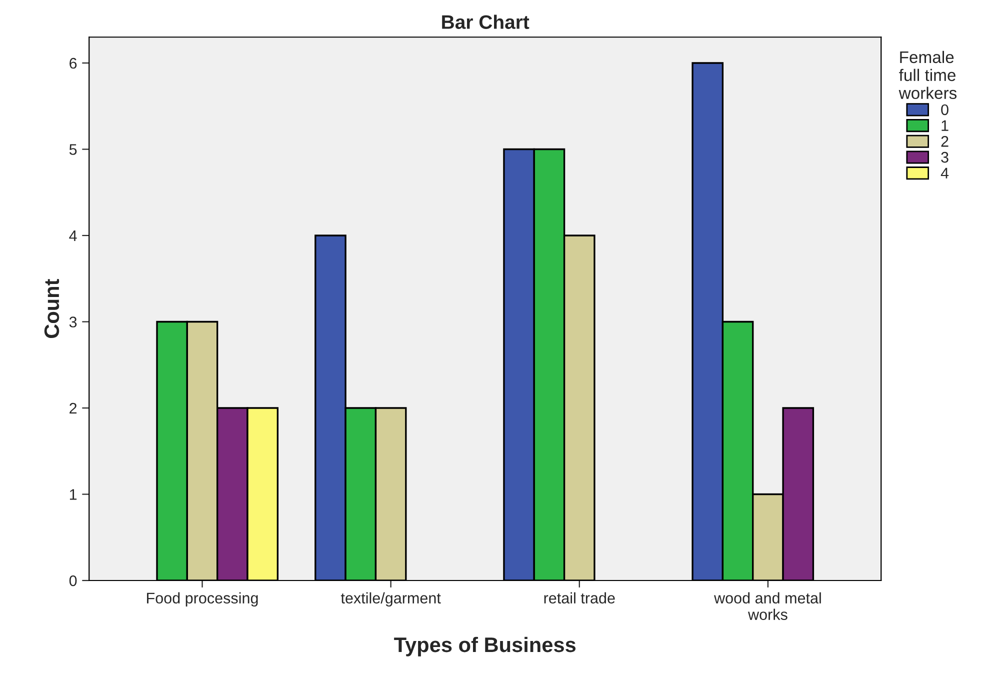 The image size is (990, 675). What do you see at coordinates (944, 157) in the screenshot?
I see `legend-label: 3` at bounding box center [944, 157].